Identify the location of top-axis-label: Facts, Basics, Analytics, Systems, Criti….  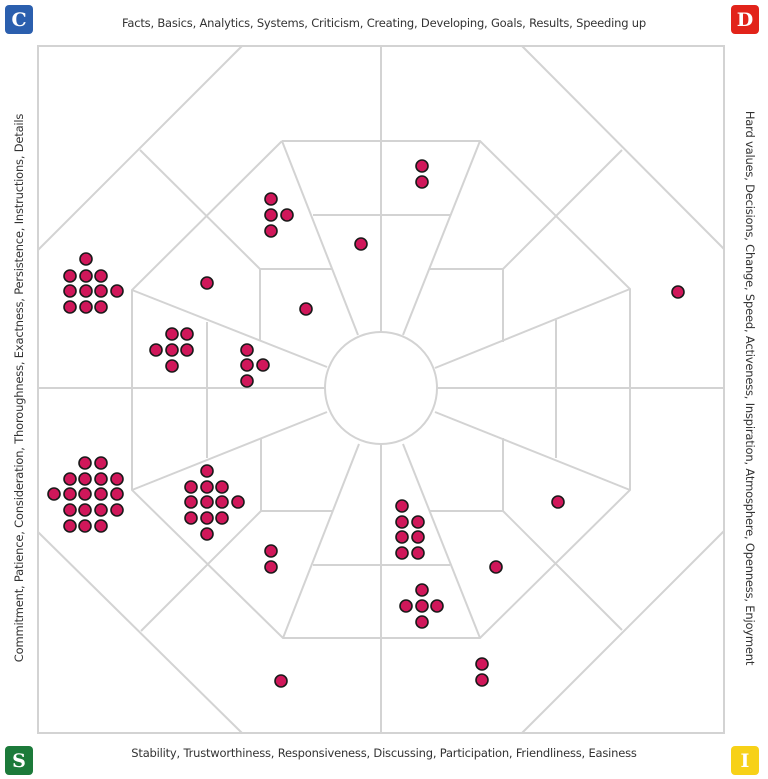
(384, 23).